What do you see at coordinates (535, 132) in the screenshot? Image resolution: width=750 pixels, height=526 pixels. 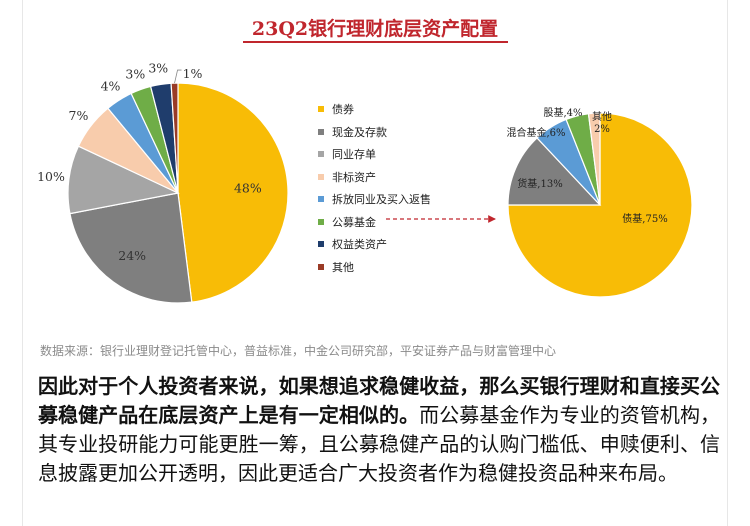 I see `fund-pie-slice-label: 混合基金,6%` at bounding box center [535, 132].